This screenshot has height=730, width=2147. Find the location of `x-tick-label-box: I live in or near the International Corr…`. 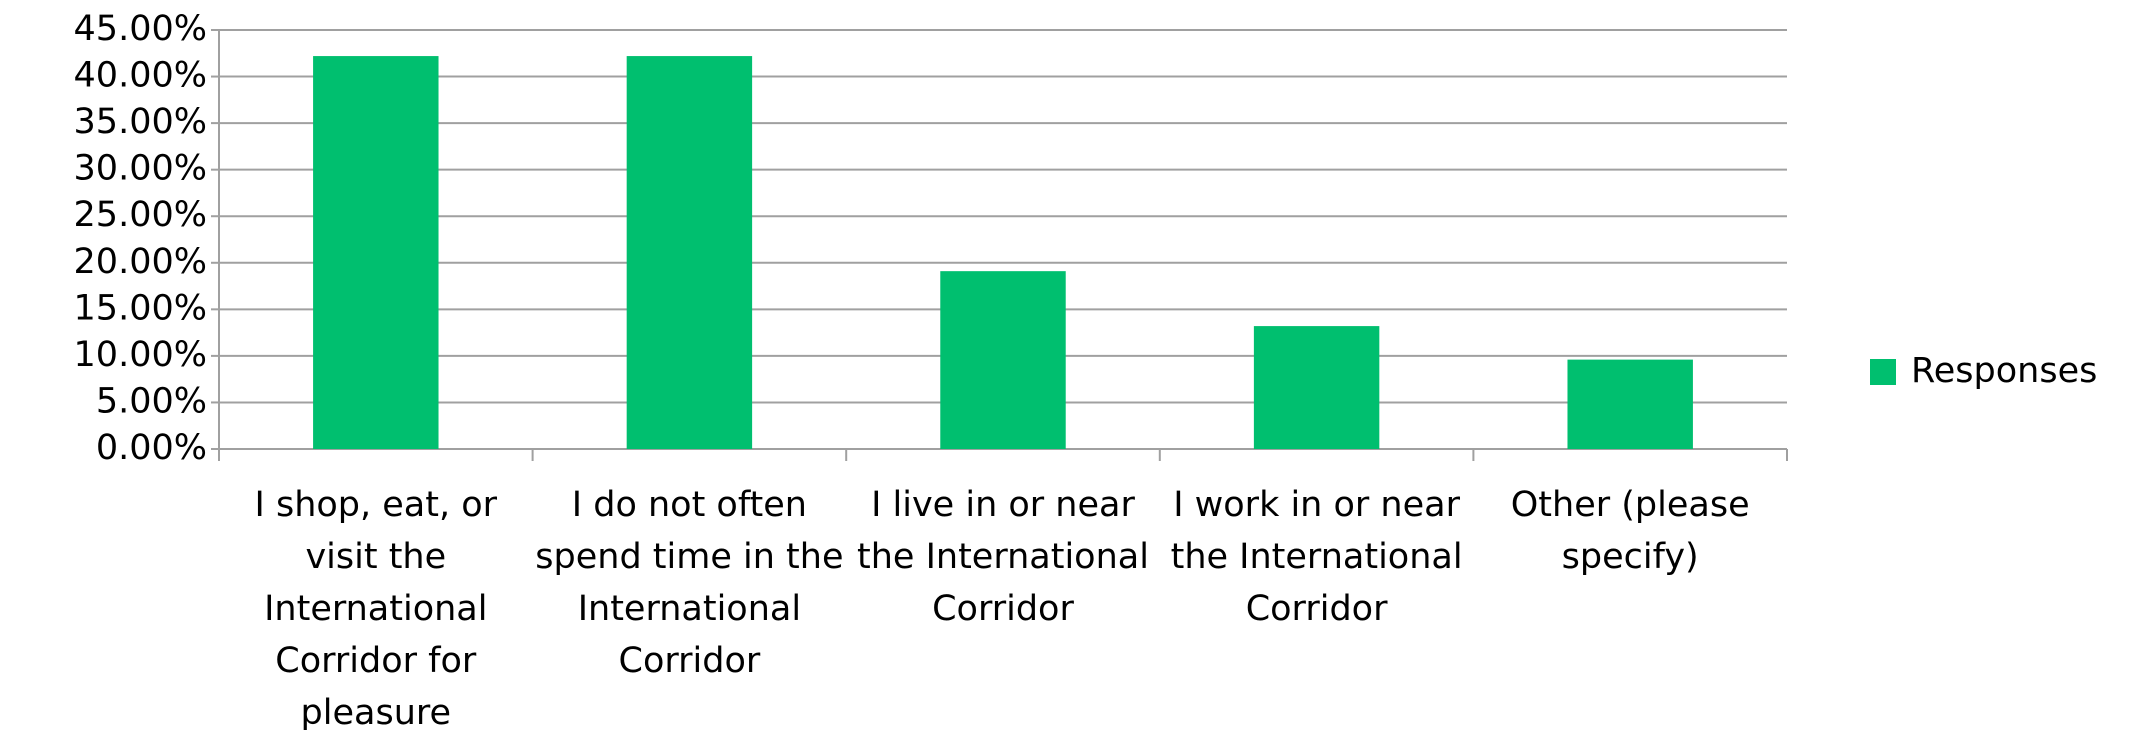

x-tick-label-box: I live in or near the International Corr… is located at coordinates (1003, 557).